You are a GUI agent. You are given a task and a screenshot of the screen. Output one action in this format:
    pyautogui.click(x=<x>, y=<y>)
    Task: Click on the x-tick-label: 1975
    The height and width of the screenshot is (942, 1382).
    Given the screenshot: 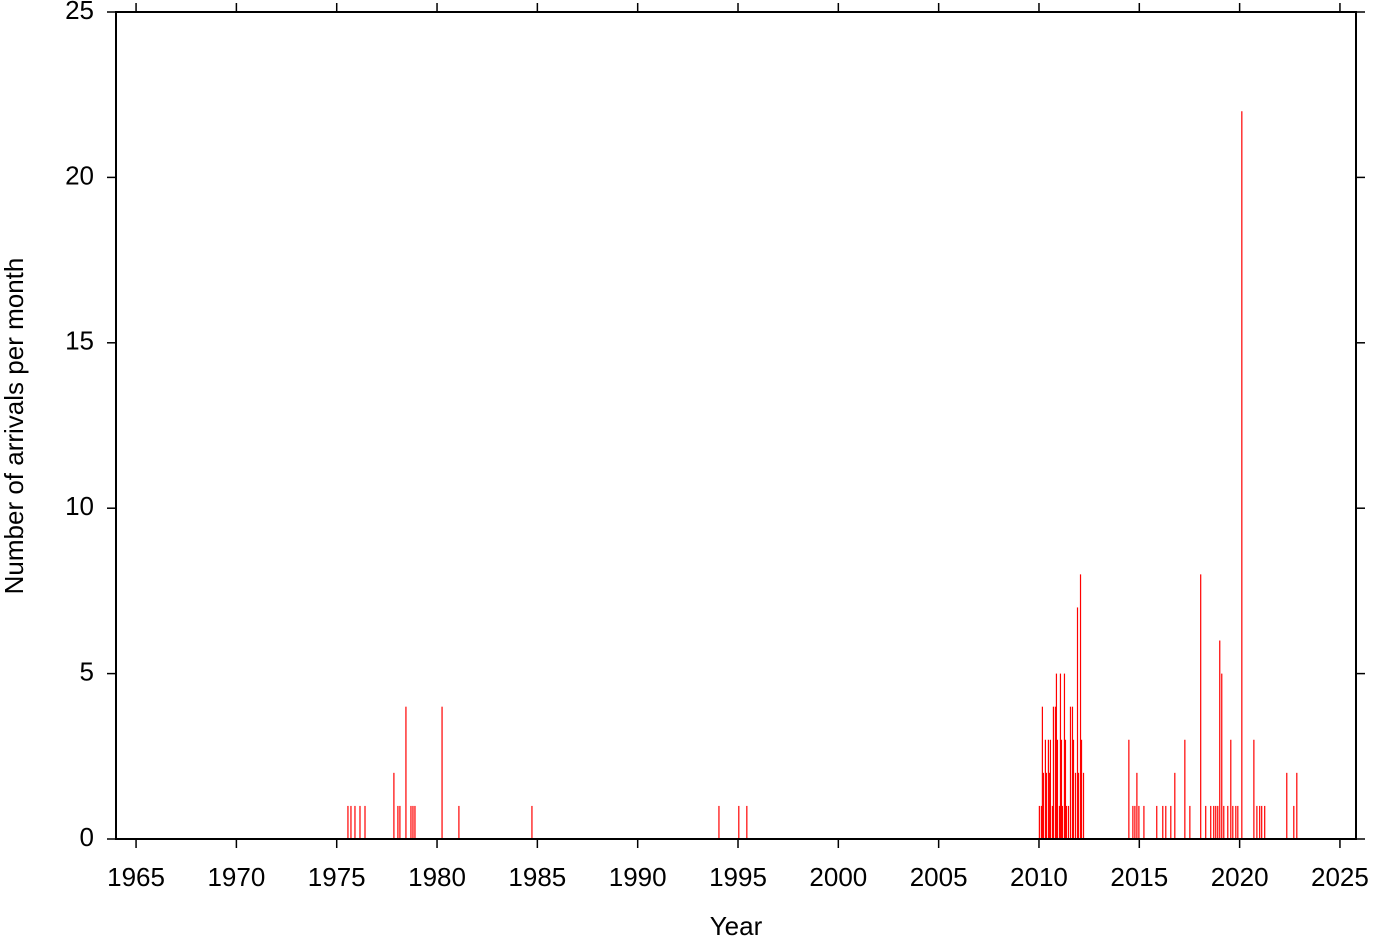 What is the action you would take?
    pyautogui.click(x=337, y=877)
    